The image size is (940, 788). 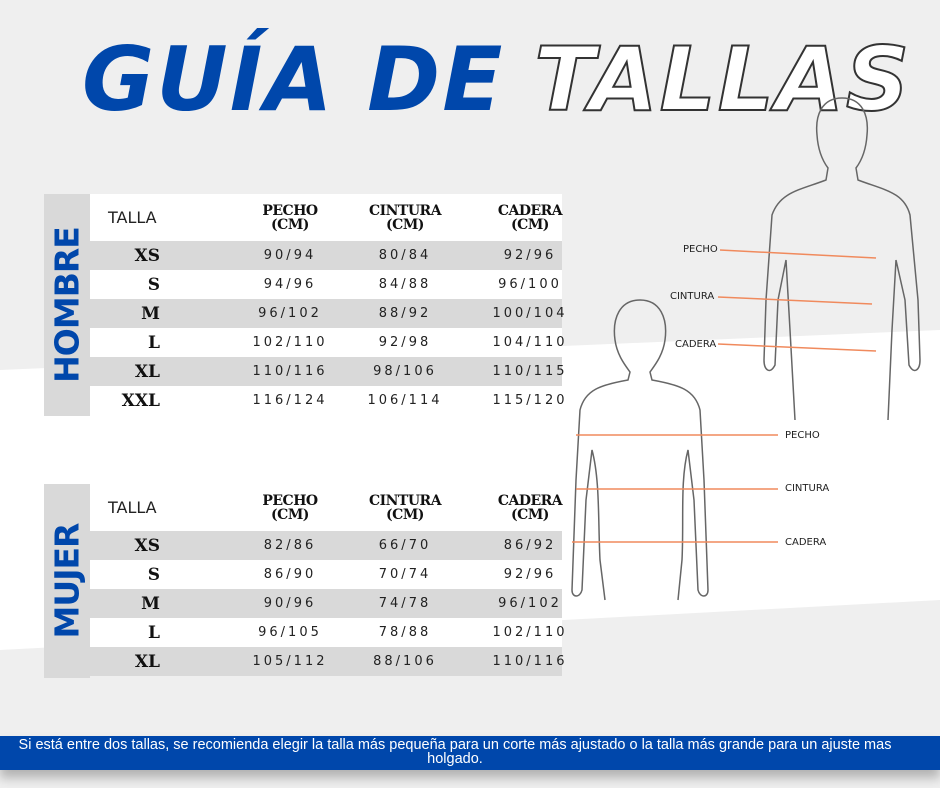 What do you see at coordinates (530, 400) in the screenshot?
I see `cadera-cell: 115/120` at bounding box center [530, 400].